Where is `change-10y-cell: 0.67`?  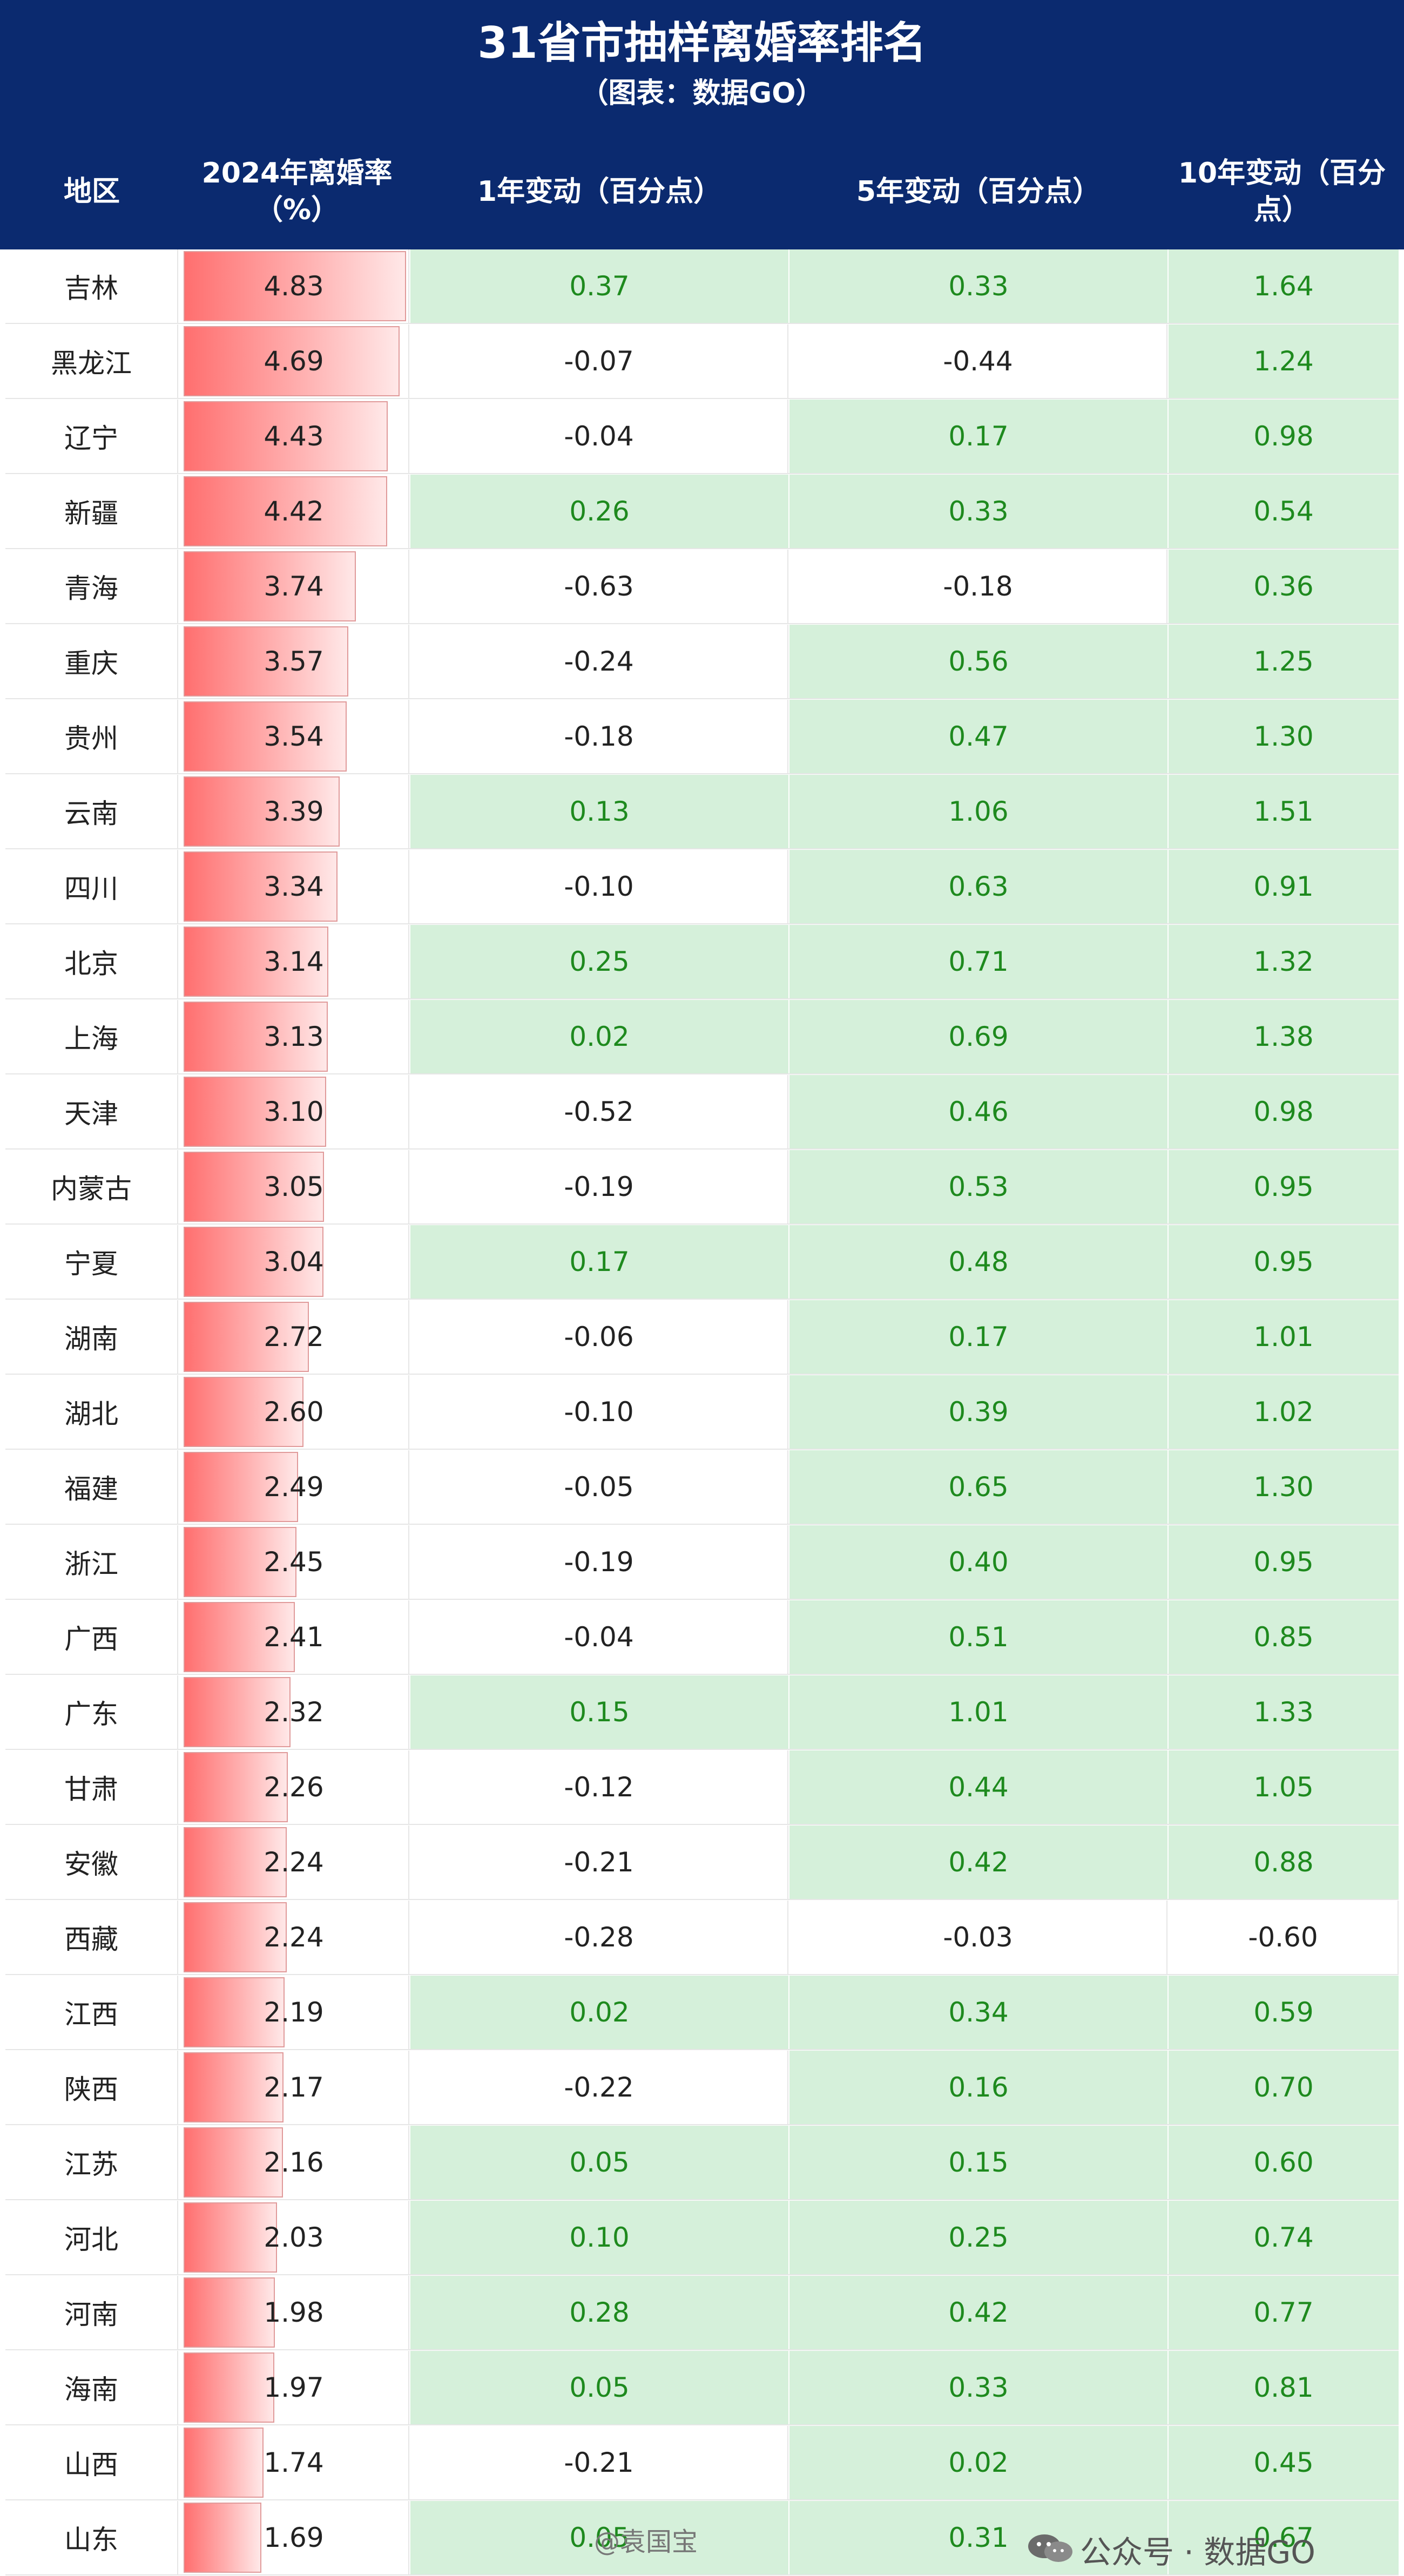
change-10y-cell: 0.67 is located at coordinates (1284, 2538).